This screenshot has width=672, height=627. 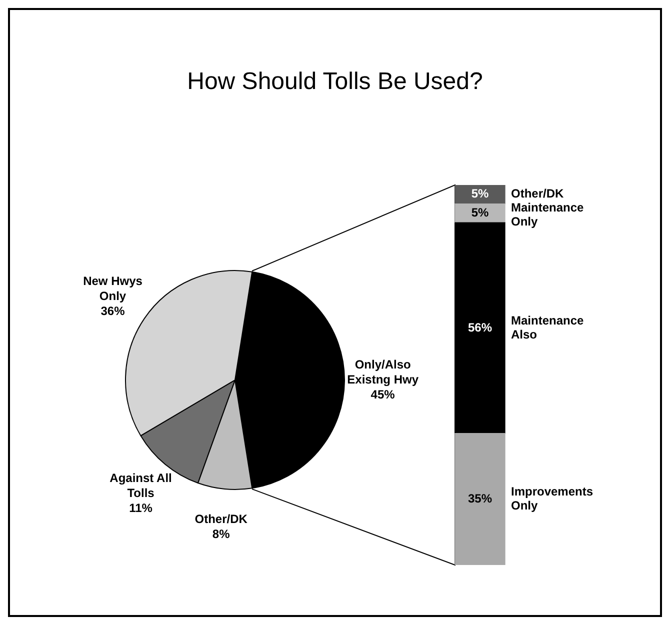 What do you see at coordinates (221, 519) in the screenshot?
I see `slice-label: Other/DK` at bounding box center [221, 519].